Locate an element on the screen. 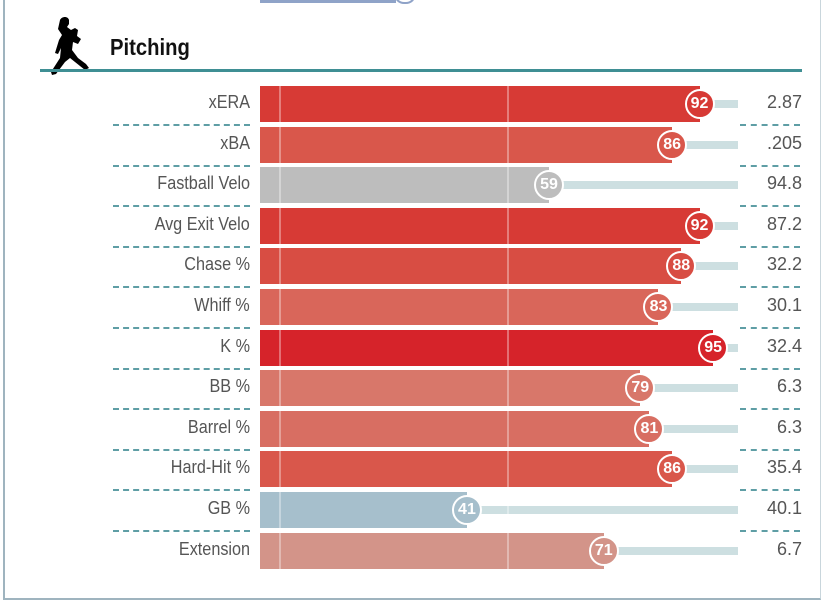 This screenshot has height=604, width=824. metric-label: BB % is located at coordinates (229, 386).